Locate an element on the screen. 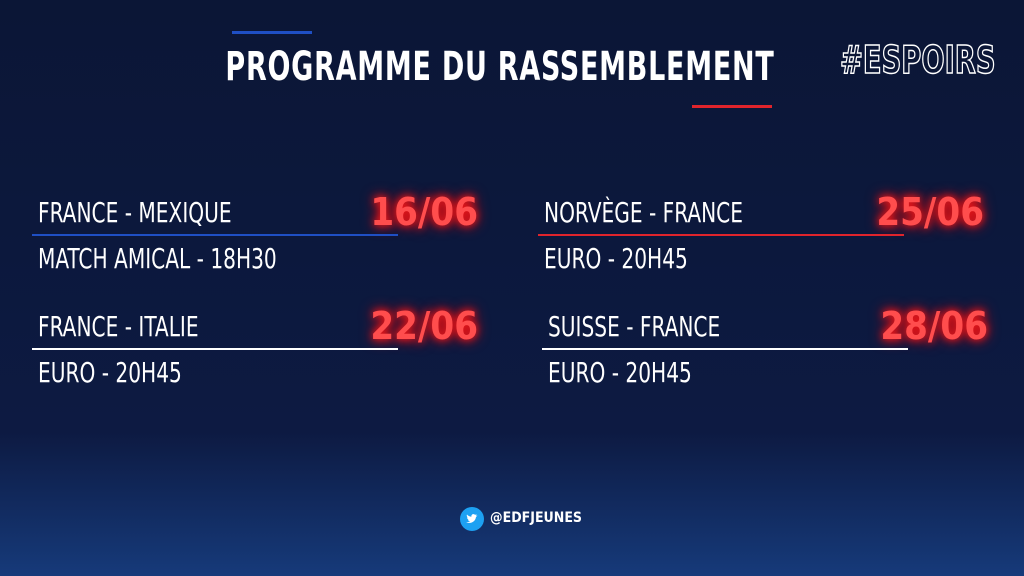 This screenshot has width=1024, height=576. match-date: 16/06 is located at coordinates (424, 212).